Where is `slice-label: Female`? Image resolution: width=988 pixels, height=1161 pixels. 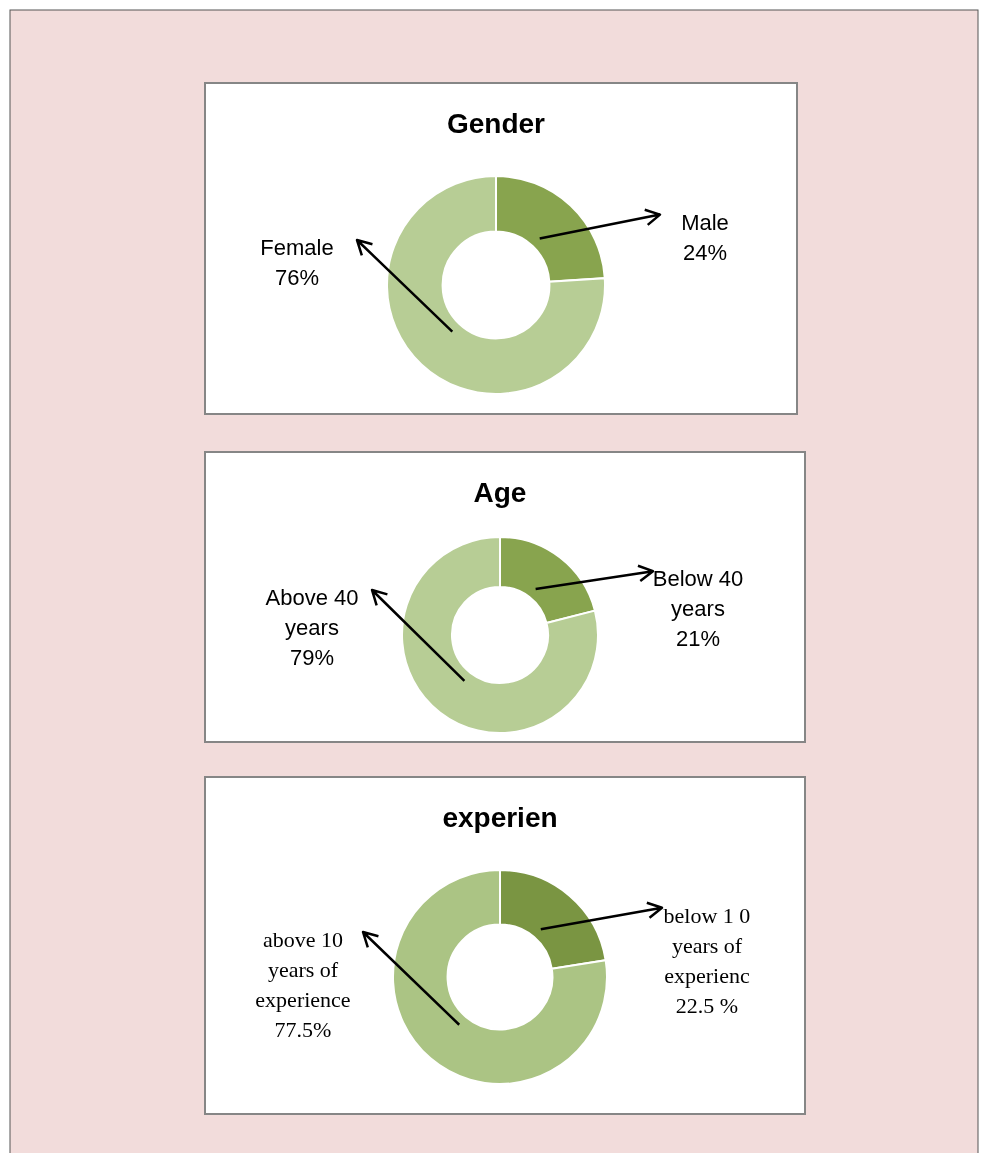
slice-label: Female is located at coordinates (297, 247).